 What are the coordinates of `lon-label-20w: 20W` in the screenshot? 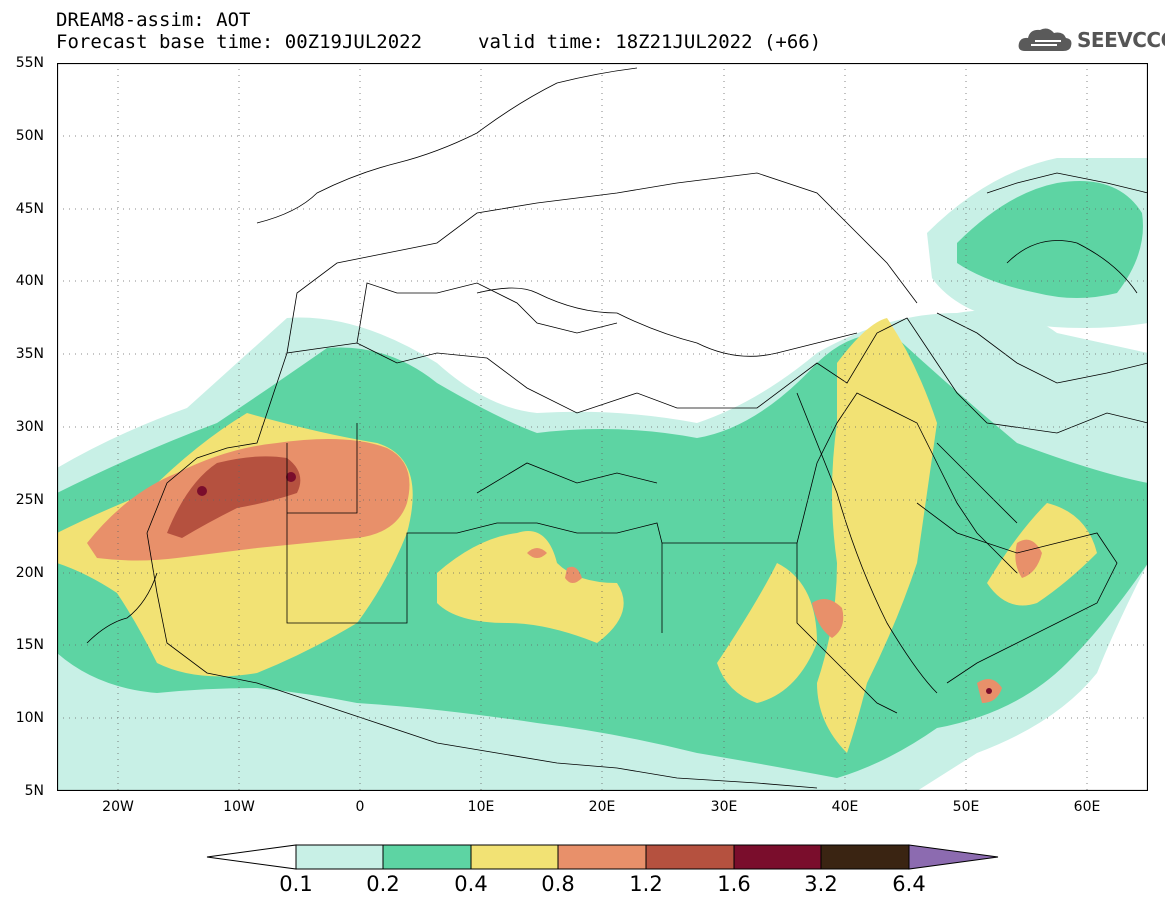 It's located at (118, 807).